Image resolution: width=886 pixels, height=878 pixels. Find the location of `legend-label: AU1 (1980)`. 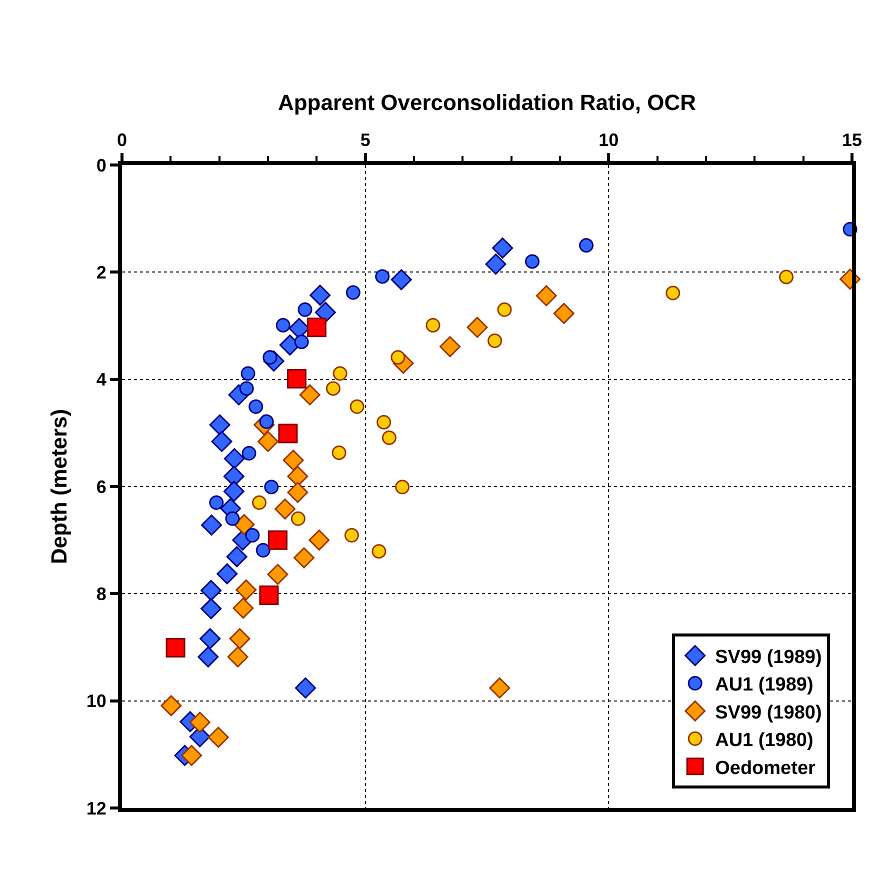

legend-label: AU1 (1980) is located at coordinates (764, 741).